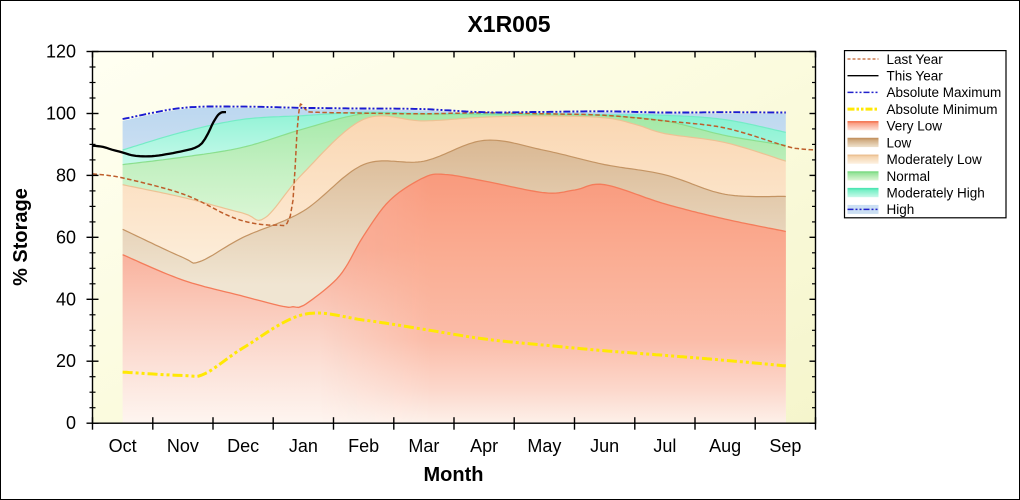  What do you see at coordinates (66, 175) in the screenshot?
I see `svg-text: 80` at bounding box center [66, 175].